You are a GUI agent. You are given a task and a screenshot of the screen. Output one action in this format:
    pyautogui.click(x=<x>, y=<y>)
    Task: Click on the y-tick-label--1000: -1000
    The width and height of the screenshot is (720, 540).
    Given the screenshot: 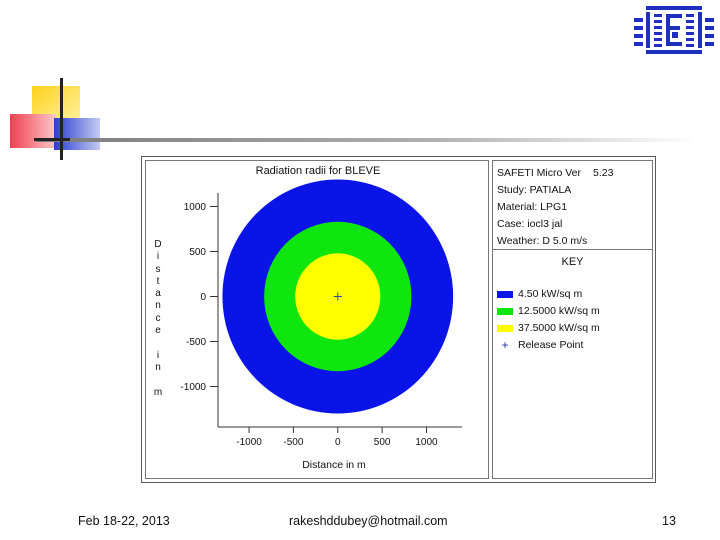 What is the action you would take?
    pyautogui.click(x=193, y=387)
    